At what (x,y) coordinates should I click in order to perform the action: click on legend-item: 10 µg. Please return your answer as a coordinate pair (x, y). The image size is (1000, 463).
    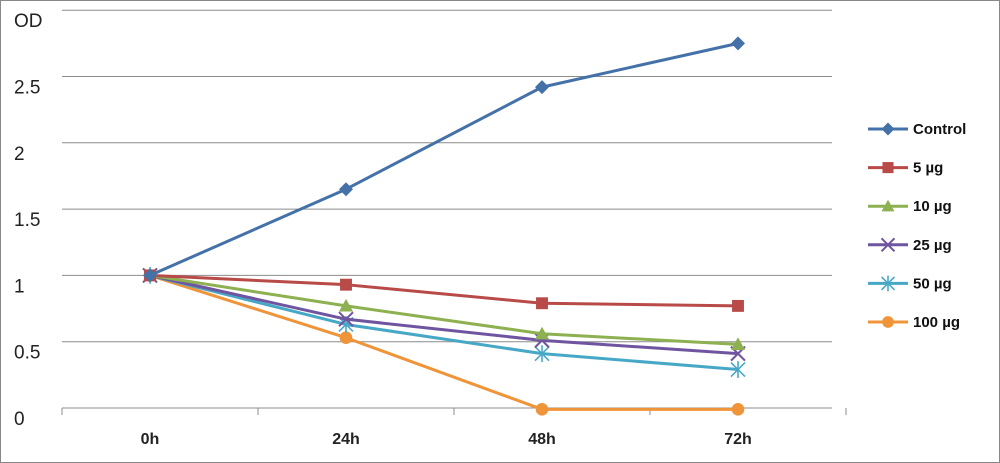
    Looking at the image, I should click on (910, 206).